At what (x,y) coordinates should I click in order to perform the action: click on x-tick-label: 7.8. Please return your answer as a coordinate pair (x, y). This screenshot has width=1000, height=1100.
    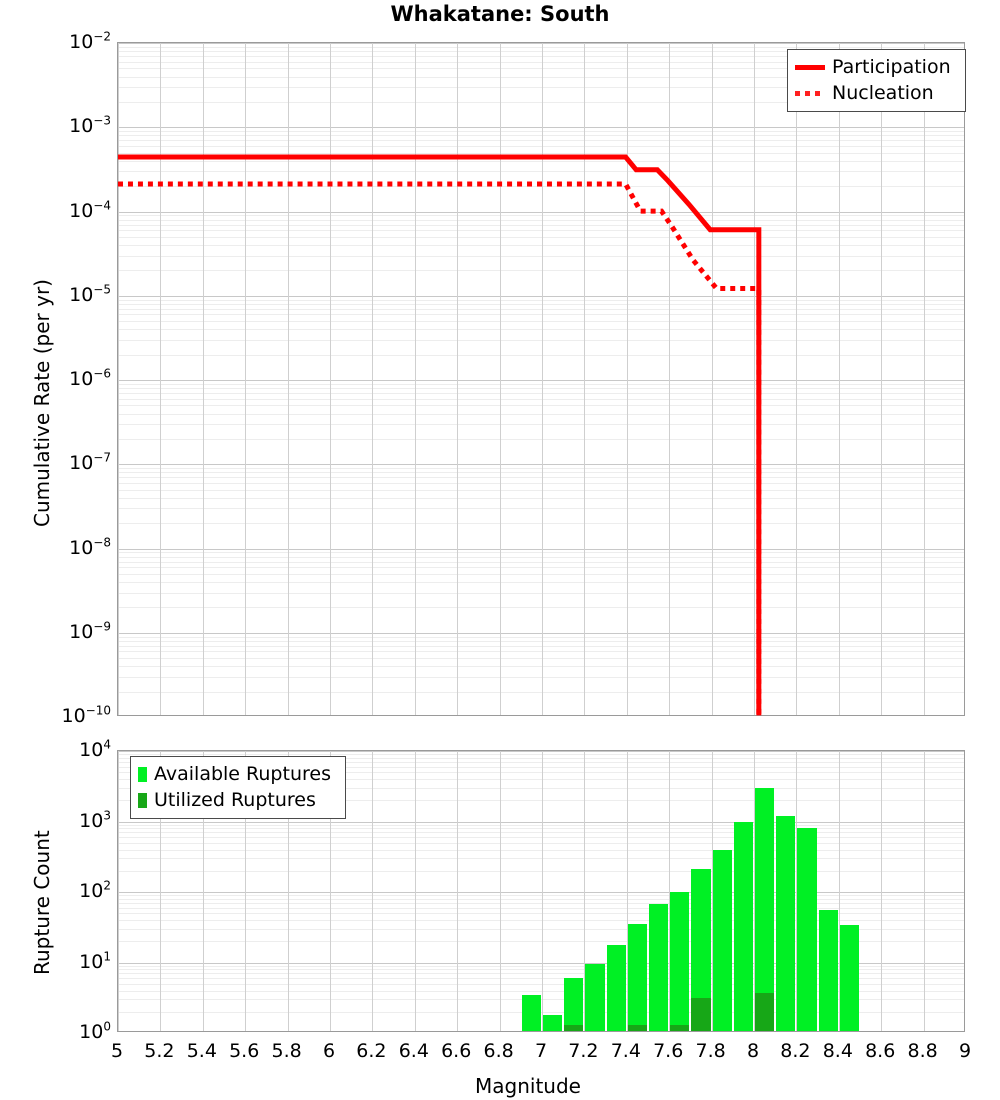
    Looking at the image, I should click on (710, 1051).